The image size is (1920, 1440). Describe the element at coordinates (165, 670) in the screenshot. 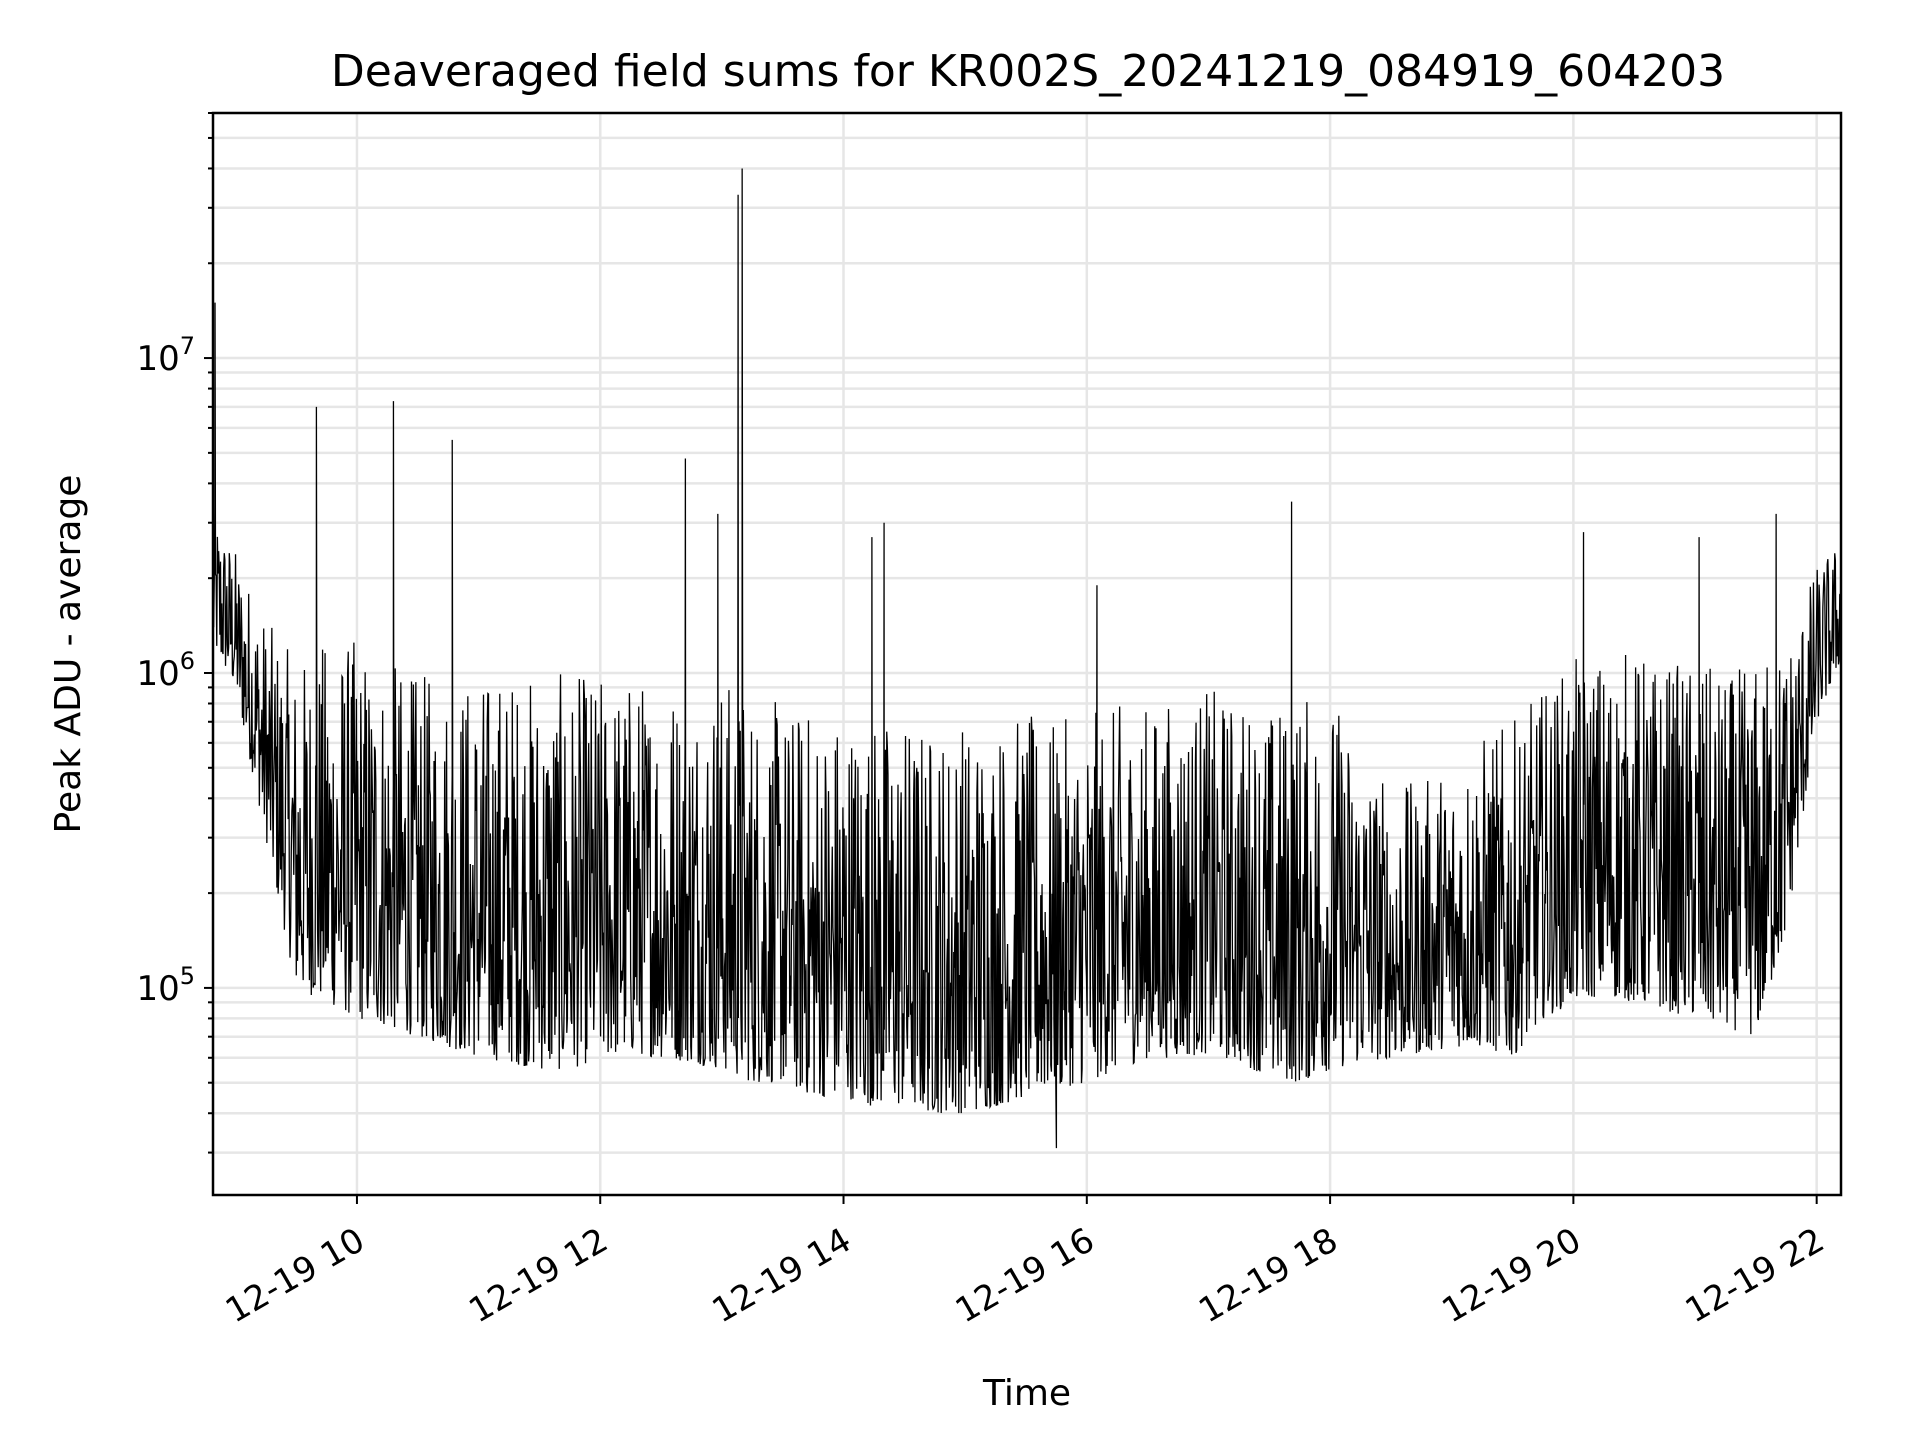

I see `y-tick-label: 10⁶` at that location.